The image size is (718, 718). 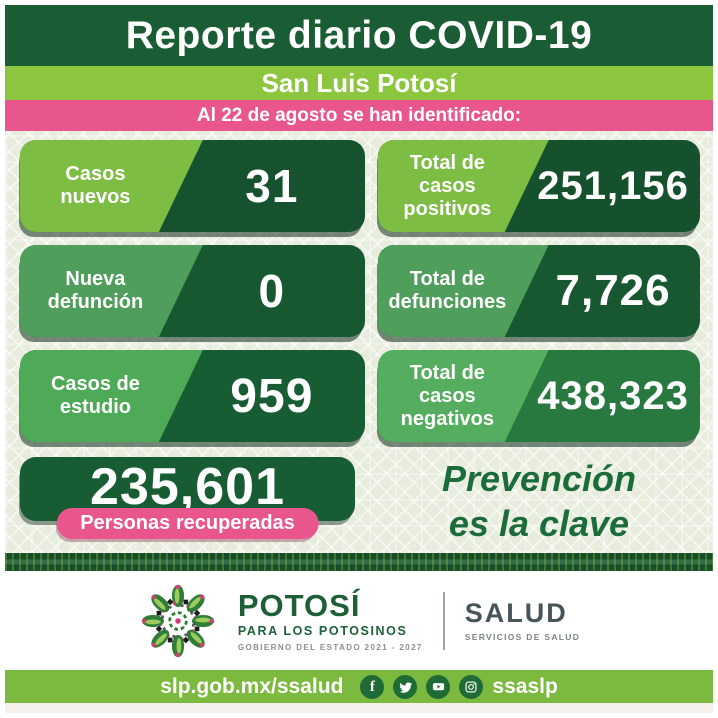 I want to click on salud-org-block: SALUD SERVICIOS DE SALUD, so click(x=522, y=619).